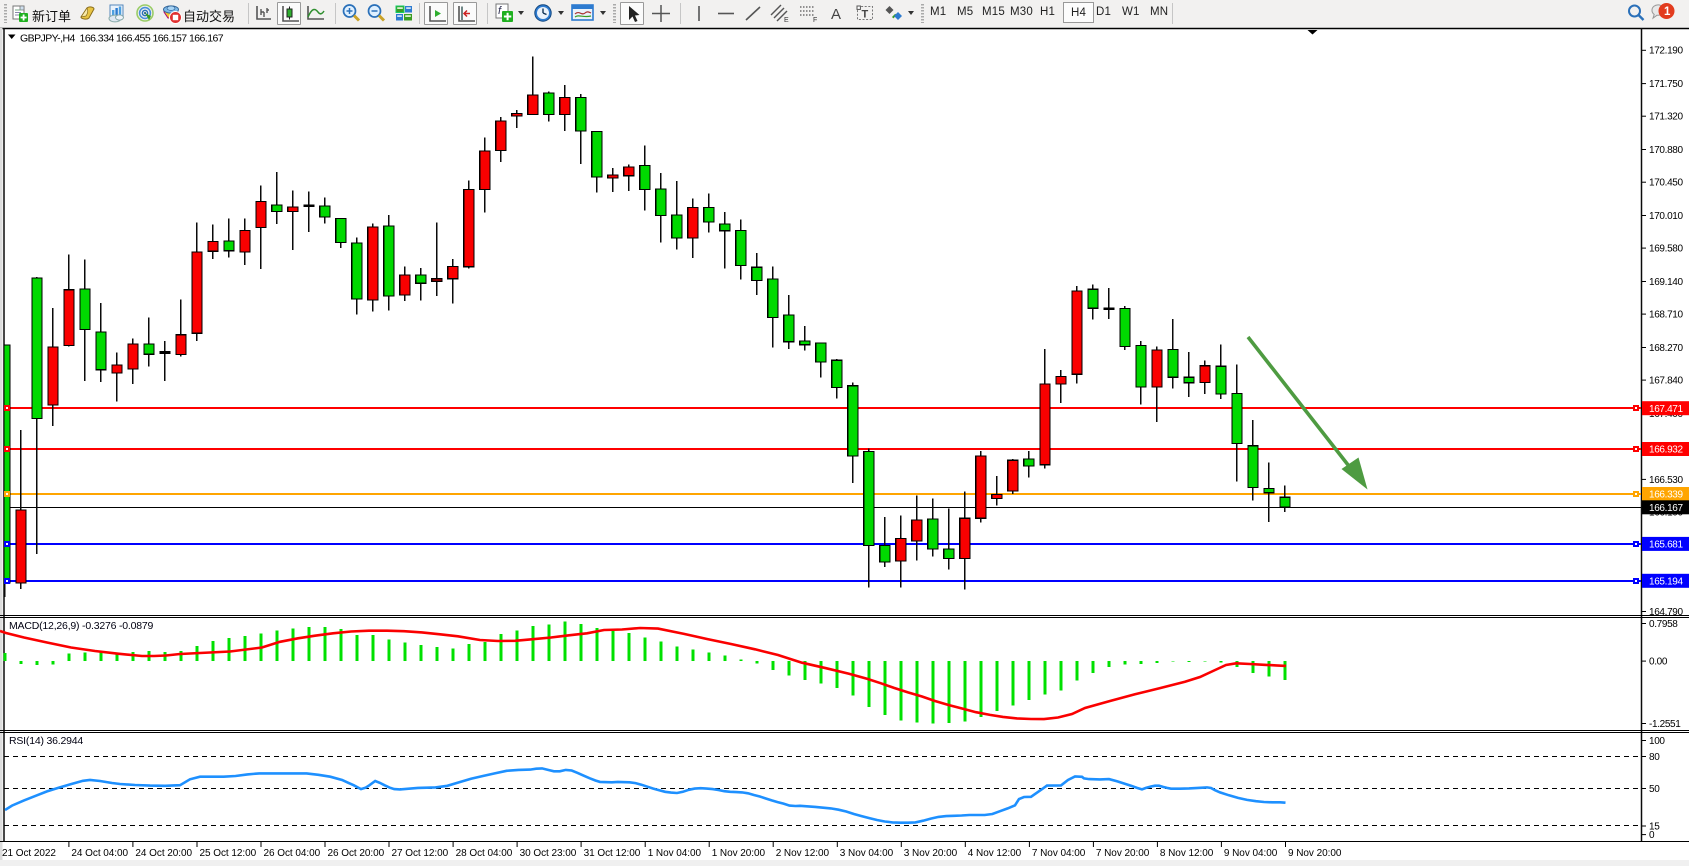  What do you see at coordinates (1666, 612) in the screenshot?
I see `svg-text: 164.790` at bounding box center [1666, 612].